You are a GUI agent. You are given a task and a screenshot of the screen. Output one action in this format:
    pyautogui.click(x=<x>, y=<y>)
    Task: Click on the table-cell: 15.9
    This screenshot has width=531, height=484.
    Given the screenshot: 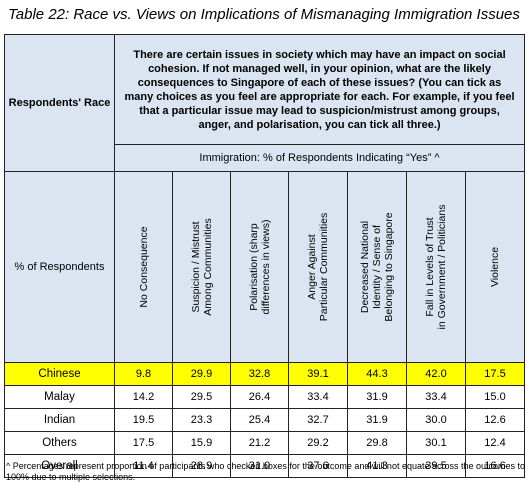 What is the action you would take?
    pyautogui.click(x=201, y=443)
    